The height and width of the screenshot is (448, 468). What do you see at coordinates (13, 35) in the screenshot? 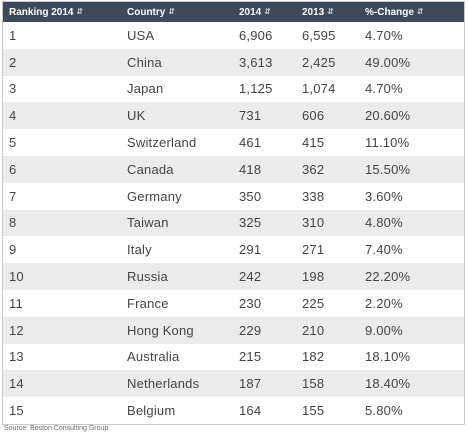
I see `rank-cell: 1` at bounding box center [13, 35].